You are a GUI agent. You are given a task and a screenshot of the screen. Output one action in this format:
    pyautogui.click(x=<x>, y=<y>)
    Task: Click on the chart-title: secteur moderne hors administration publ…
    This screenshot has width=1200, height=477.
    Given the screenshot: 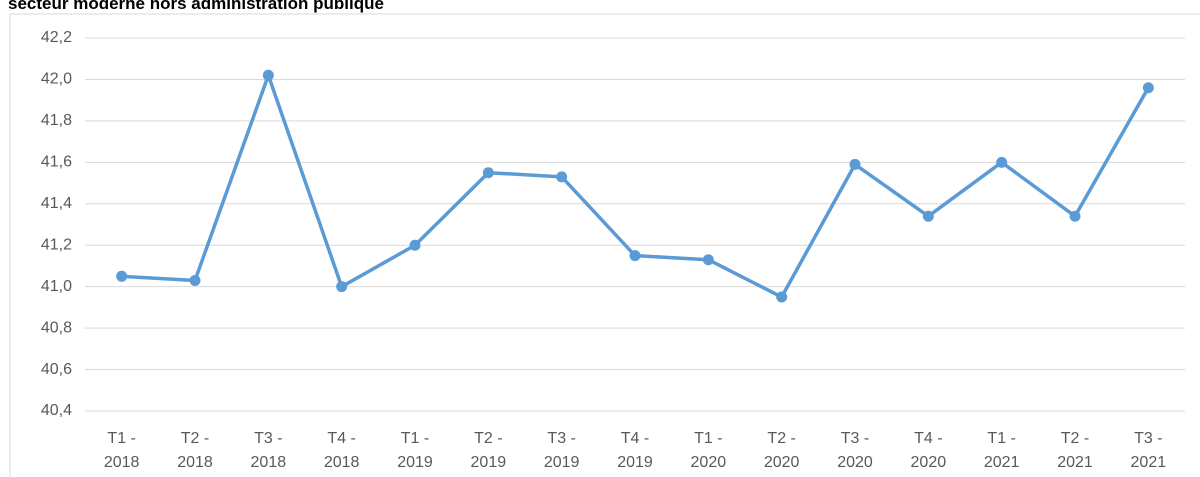 What is the action you would take?
    pyautogui.click(x=196, y=6)
    